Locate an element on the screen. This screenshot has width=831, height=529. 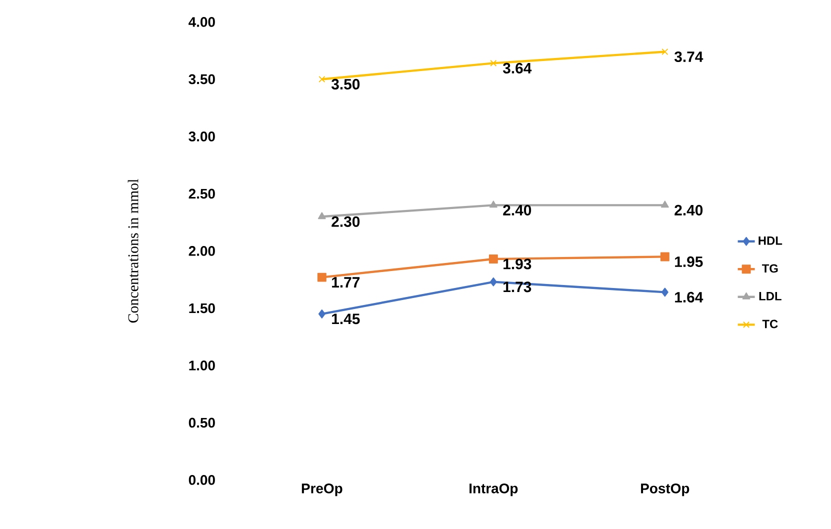
data-label: 3.74 is located at coordinates (689, 56).